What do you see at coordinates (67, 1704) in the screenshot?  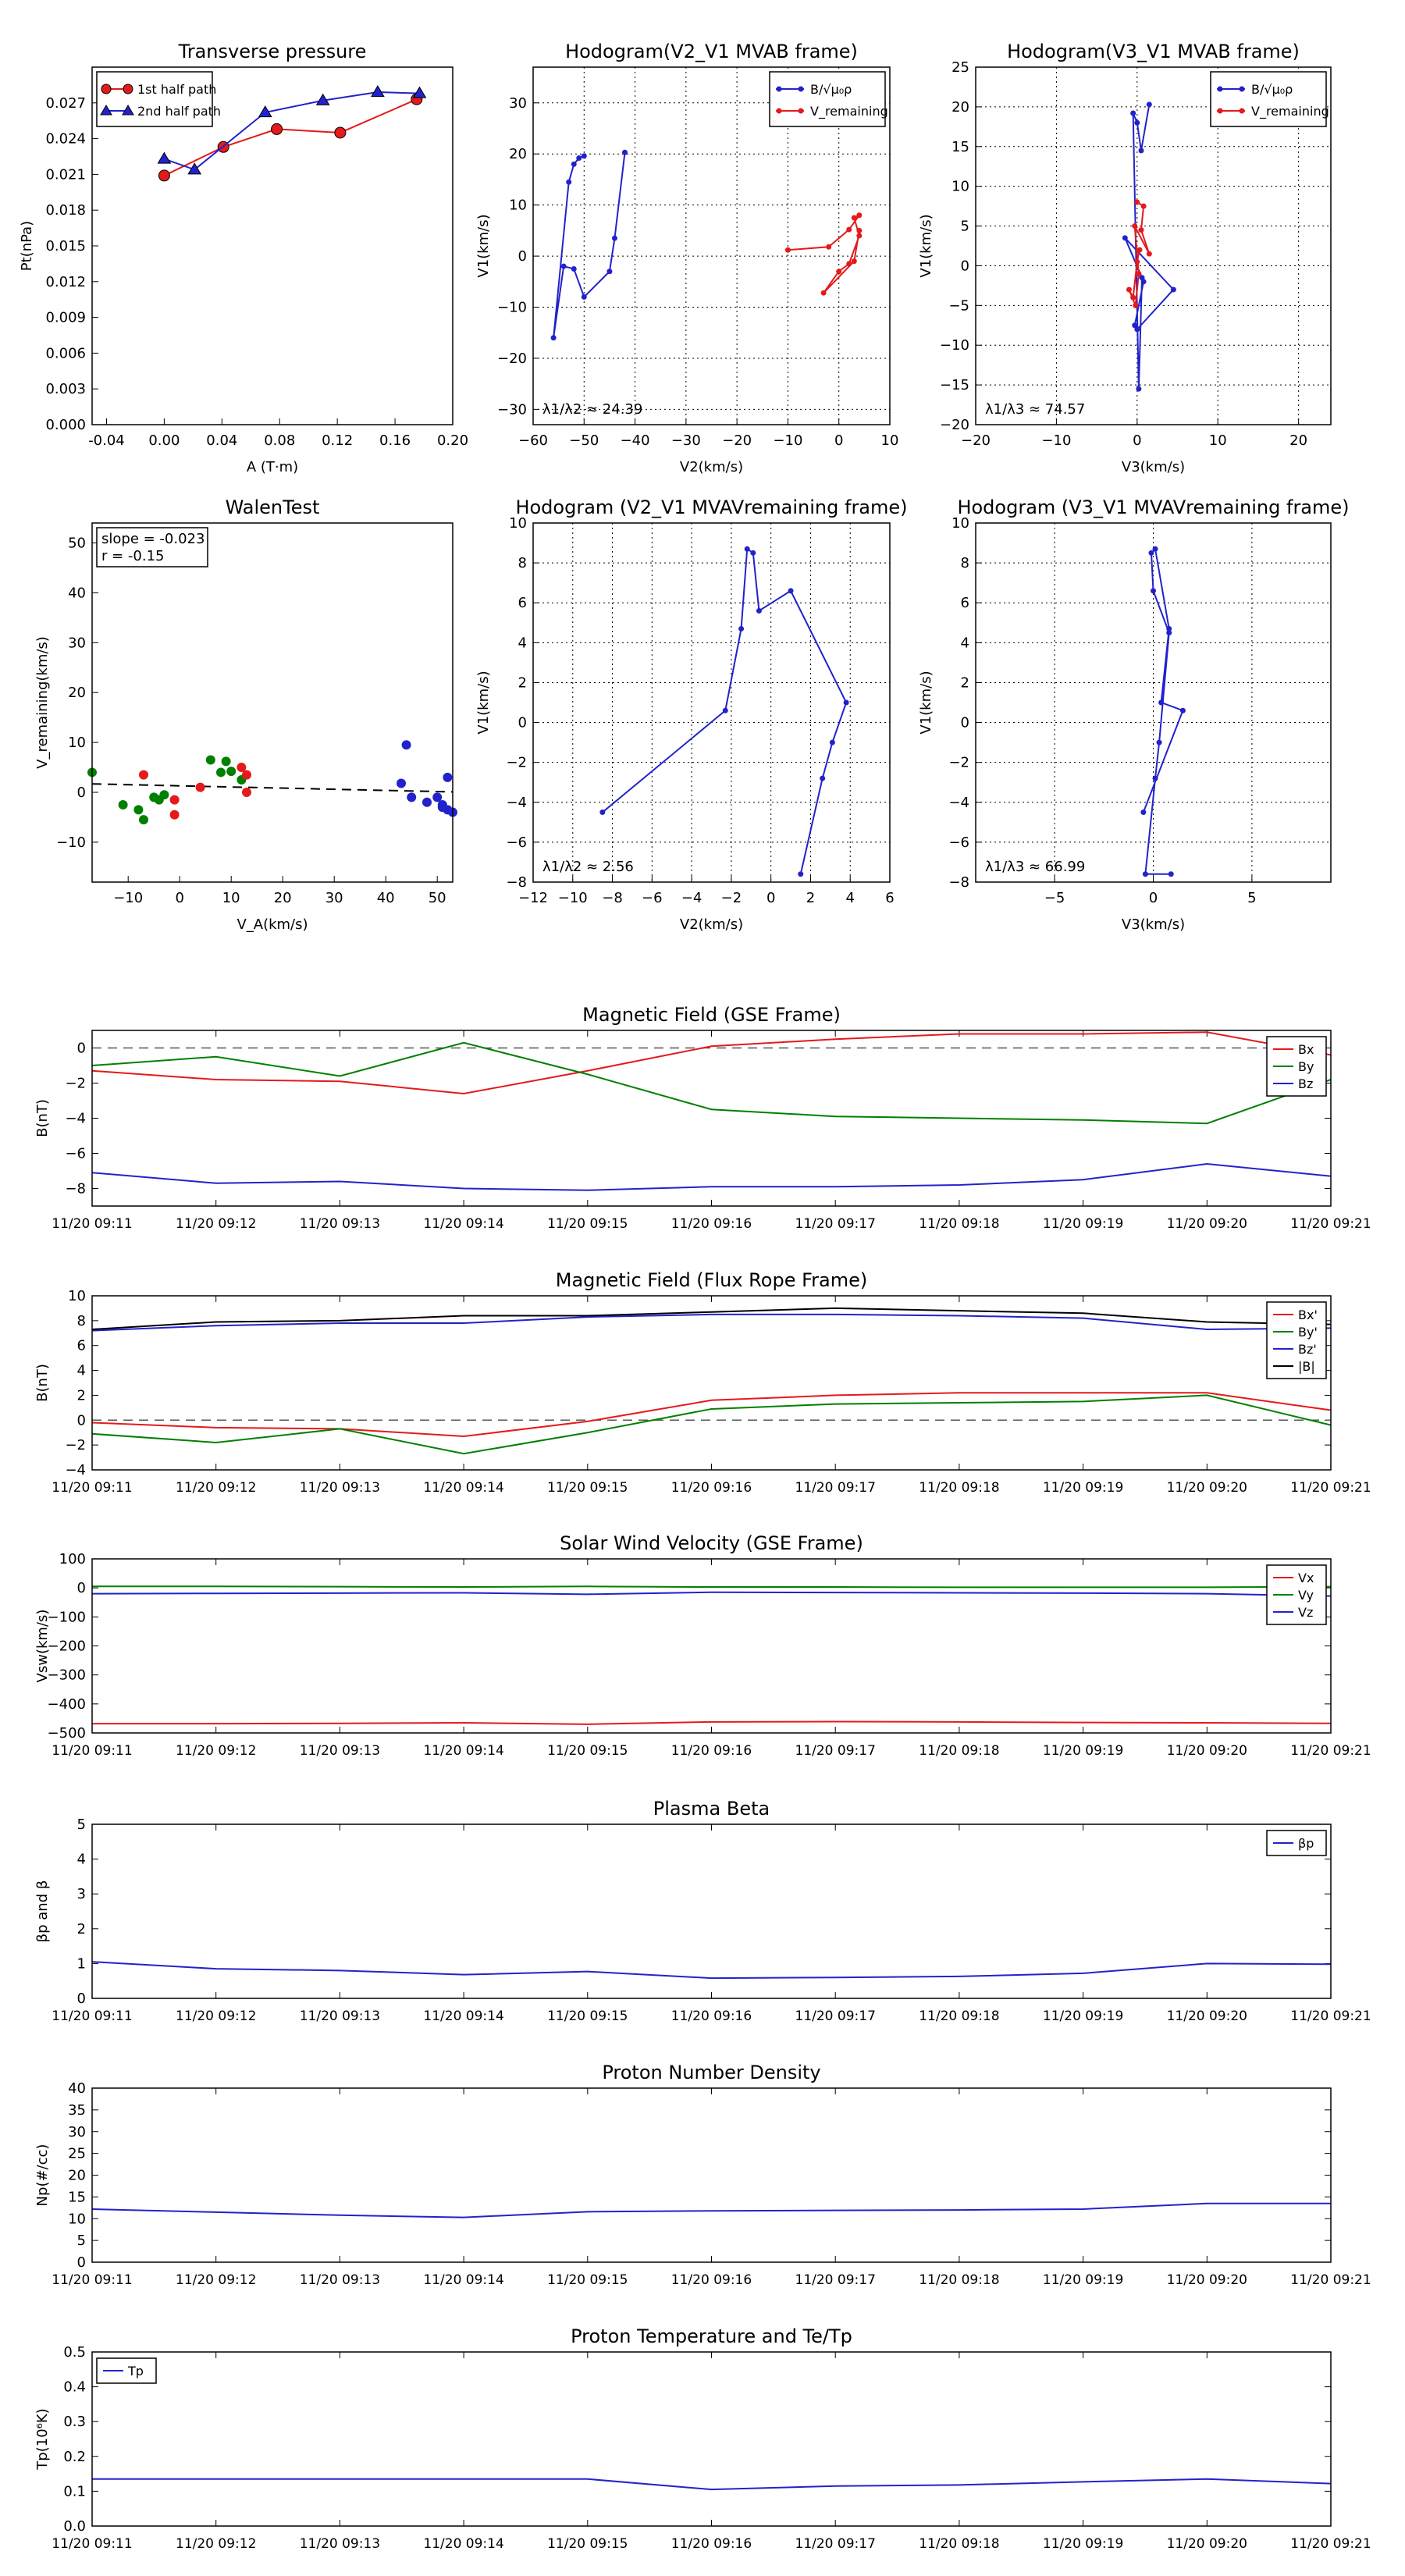 I see `y-tick-label: −400` at bounding box center [67, 1704].